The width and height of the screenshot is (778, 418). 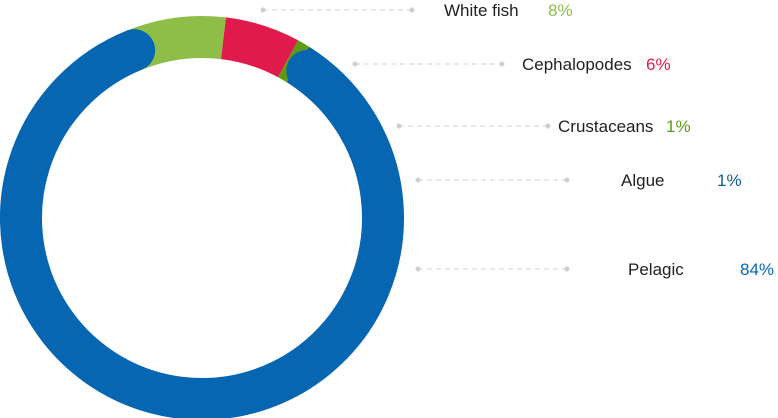 What do you see at coordinates (658, 64) in the screenshot?
I see `legend-value: 6%` at bounding box center [658, 64].